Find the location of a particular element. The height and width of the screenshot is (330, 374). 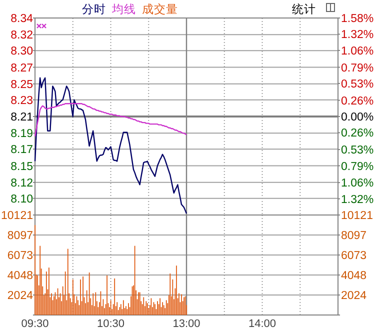

y-tick-label: 6073 is located at coordinates (20, 256).